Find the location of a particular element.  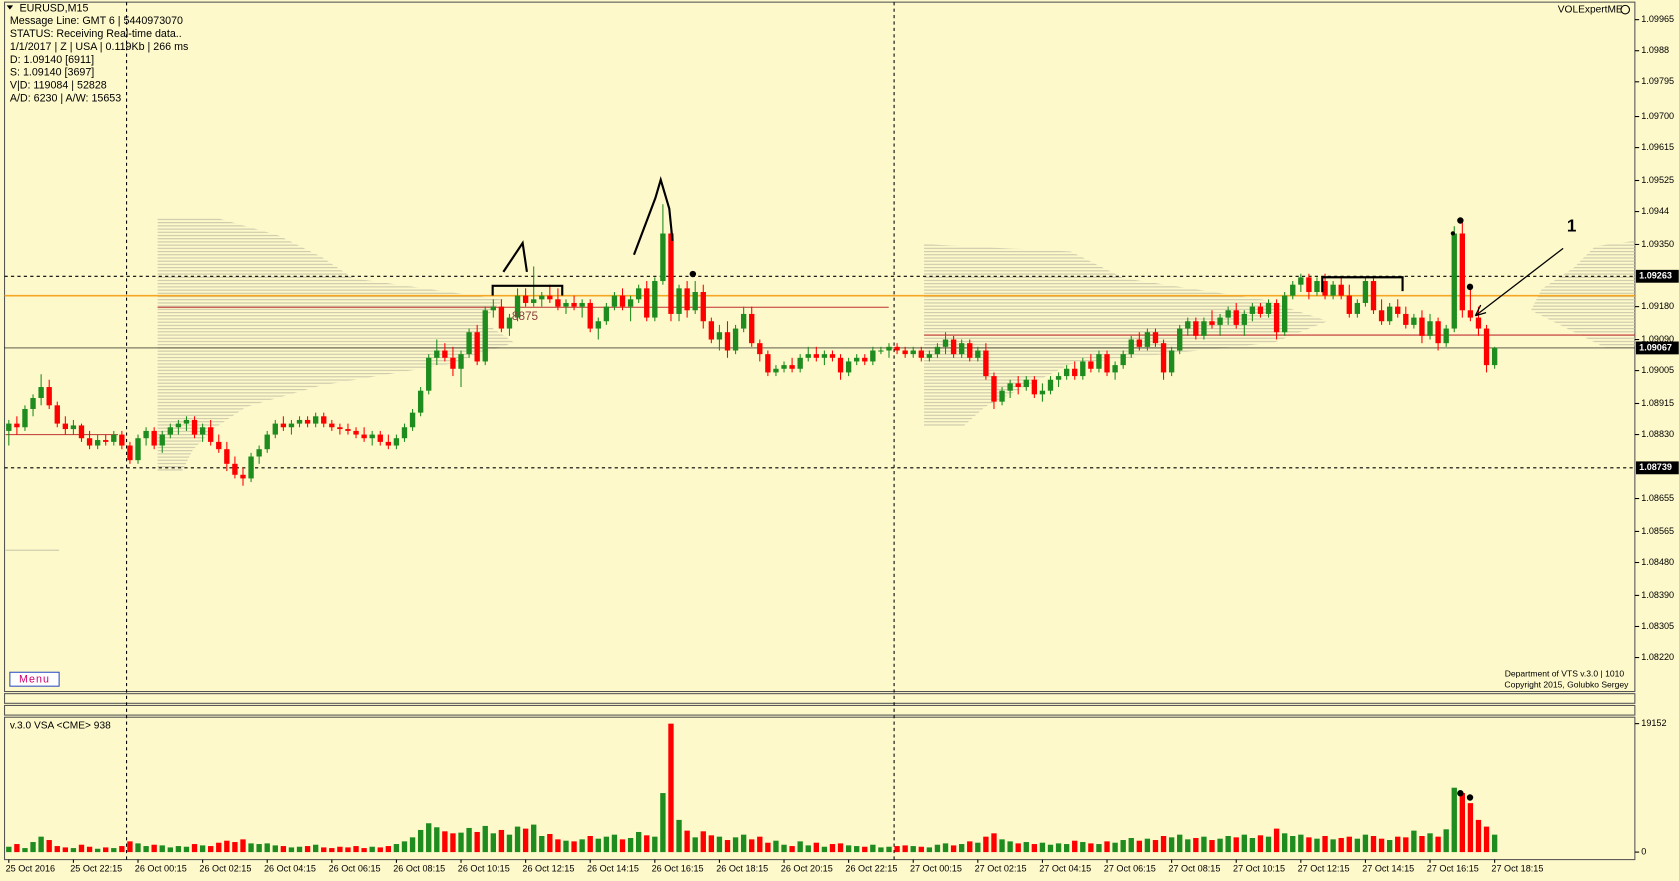

price-level-box is located at coordinates (1657, 468).